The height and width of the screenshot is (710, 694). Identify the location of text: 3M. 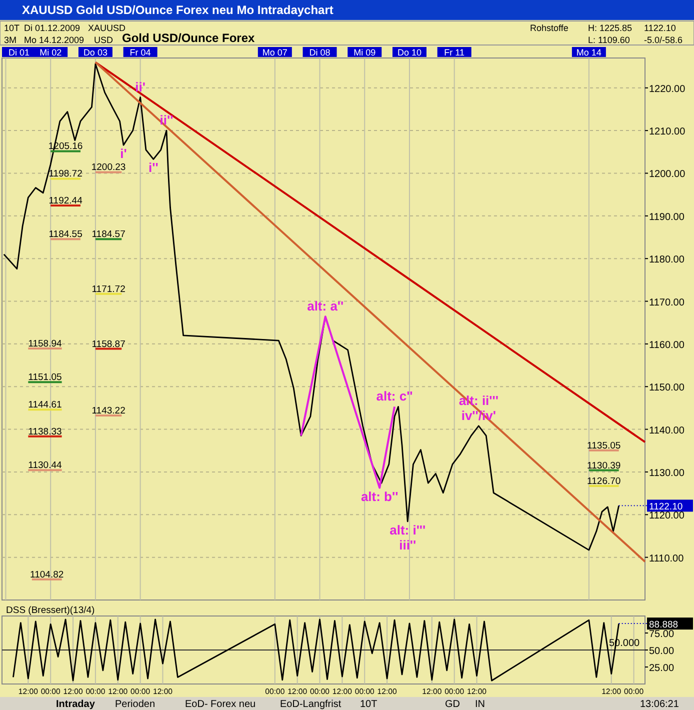
(10, 40).